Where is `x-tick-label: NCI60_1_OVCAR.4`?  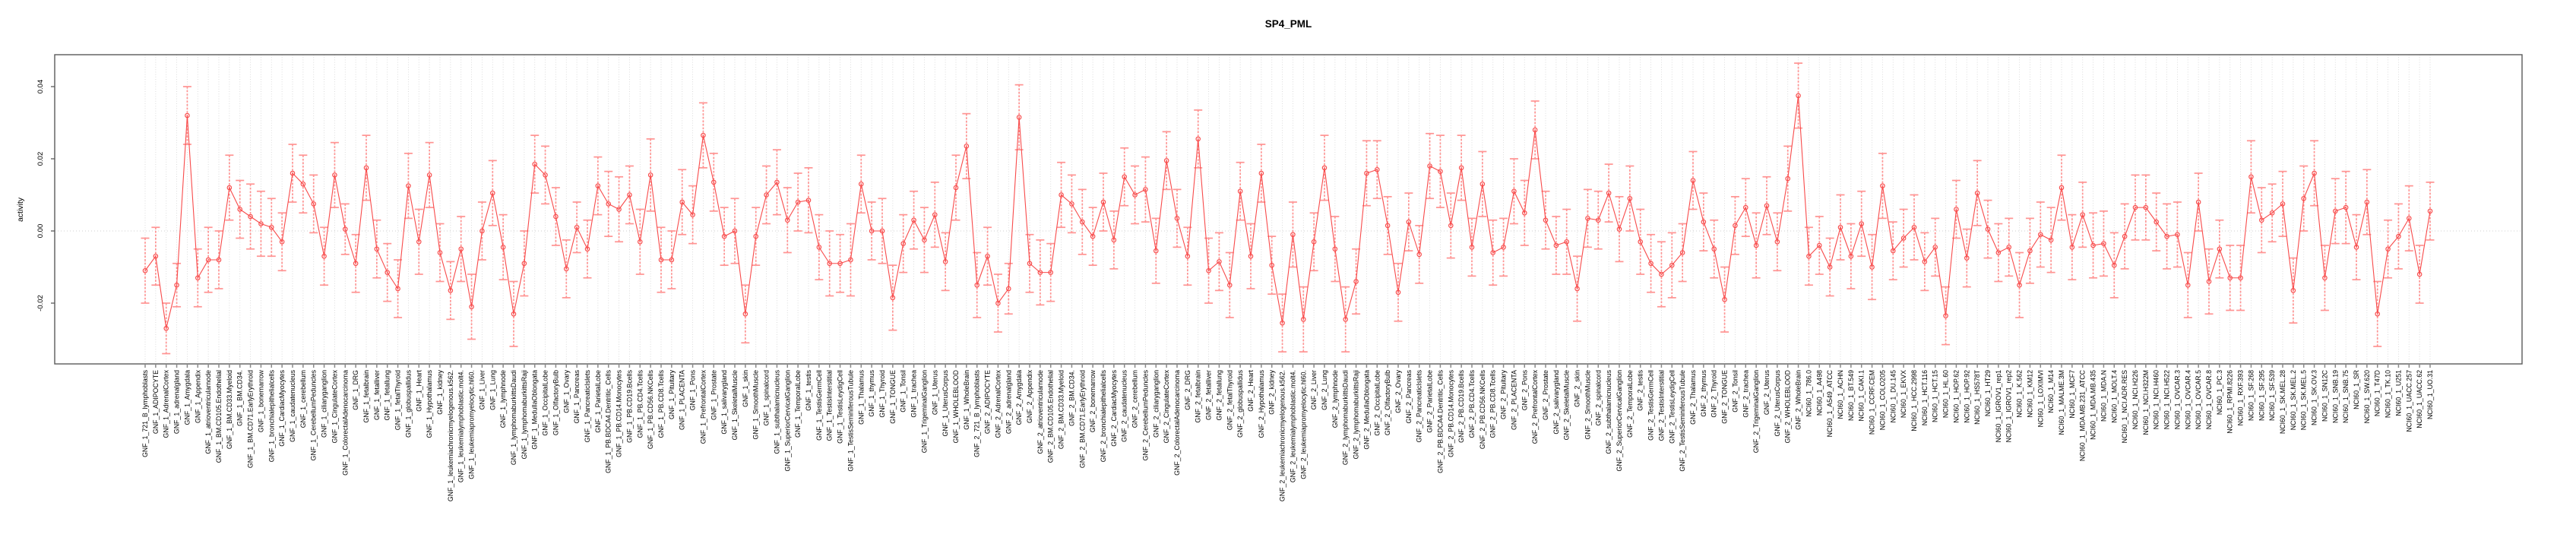
x-tick-label: NCI60_1_OVCAR.4 is located at coordinates (2187, 399).